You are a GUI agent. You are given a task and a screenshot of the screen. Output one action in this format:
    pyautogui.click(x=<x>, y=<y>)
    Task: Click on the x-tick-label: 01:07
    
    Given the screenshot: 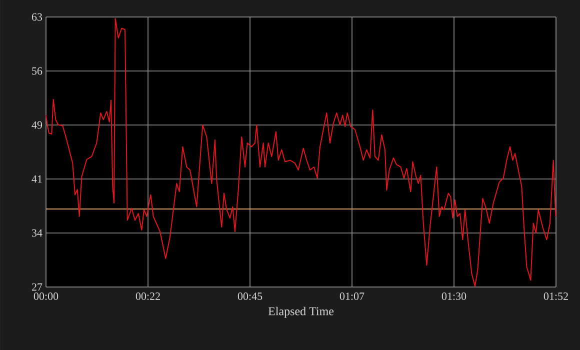 What is the action you would take?
    pyautogui.click(x=352, y=296)
    